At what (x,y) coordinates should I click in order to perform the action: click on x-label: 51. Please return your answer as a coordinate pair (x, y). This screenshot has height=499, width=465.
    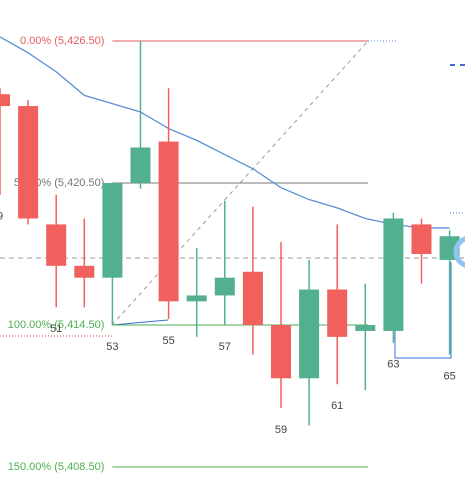
    Looking at the image, I should click on (56, 329).